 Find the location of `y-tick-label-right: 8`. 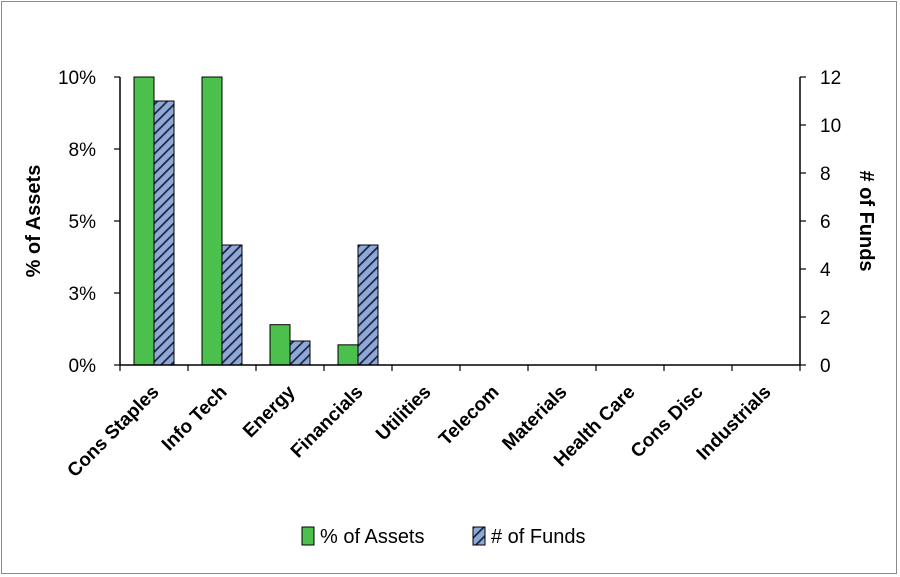

y-tick-label-right: 8 is located at coordinates (825, 174).